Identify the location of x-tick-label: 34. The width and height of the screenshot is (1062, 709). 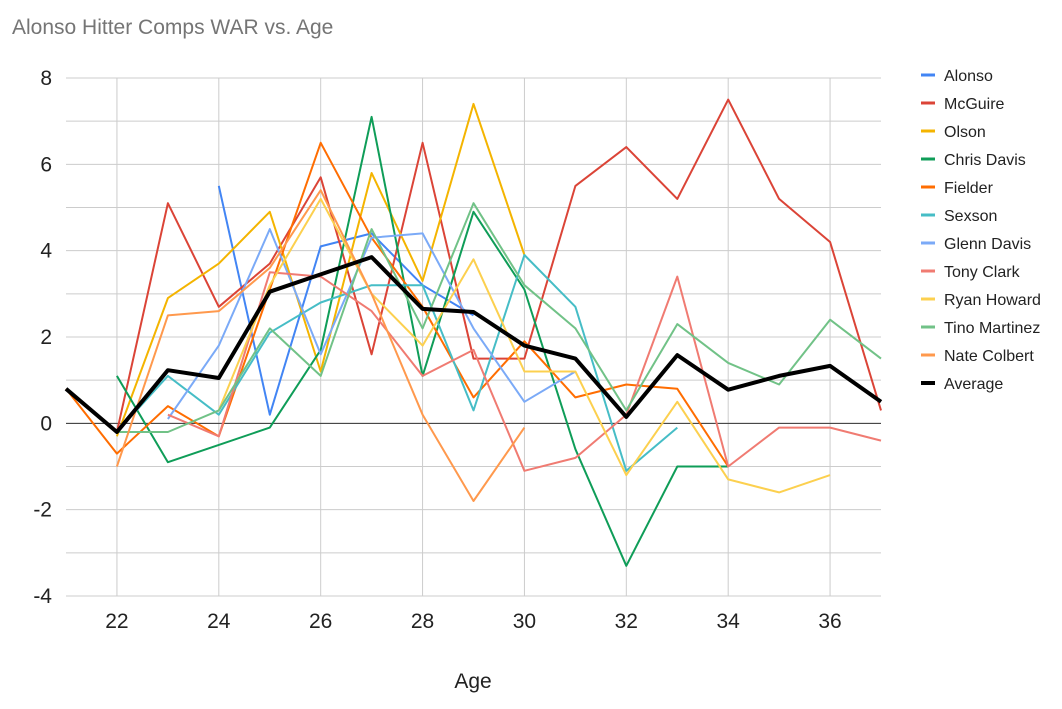
(729, 621).